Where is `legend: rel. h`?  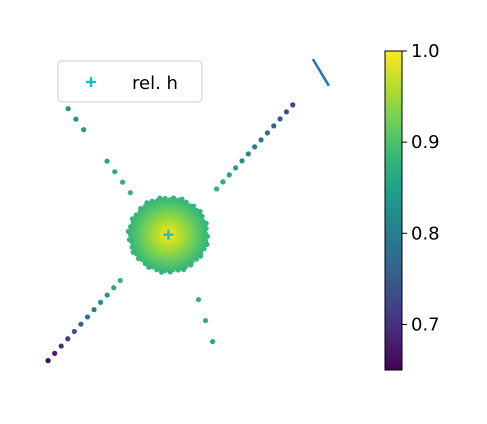
legend: rel. h is located at coordinates (130, 81).